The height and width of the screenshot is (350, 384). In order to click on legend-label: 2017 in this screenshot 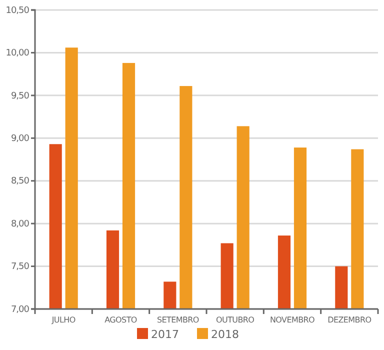, I will do `click(165, 334)`.